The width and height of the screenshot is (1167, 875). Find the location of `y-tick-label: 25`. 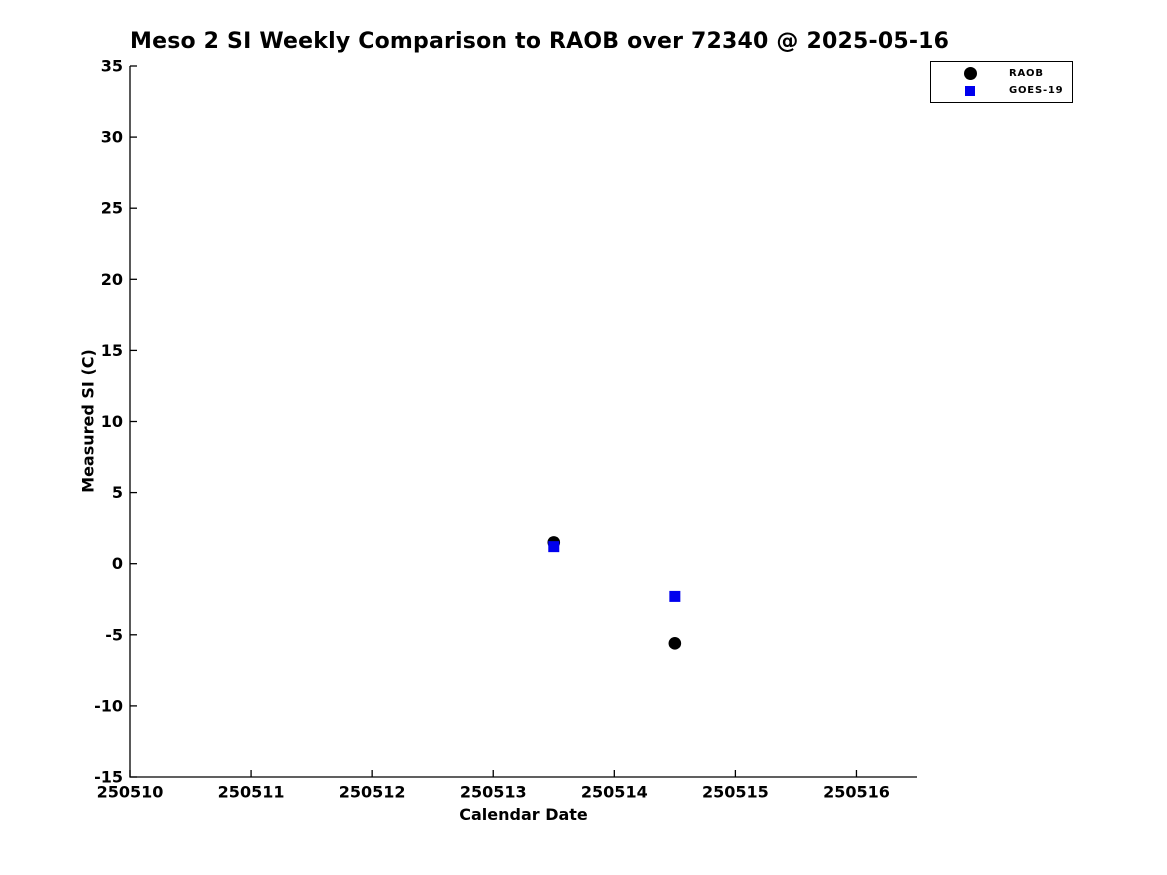

y-tick-label: 25 is located at coordinates (112, 208).